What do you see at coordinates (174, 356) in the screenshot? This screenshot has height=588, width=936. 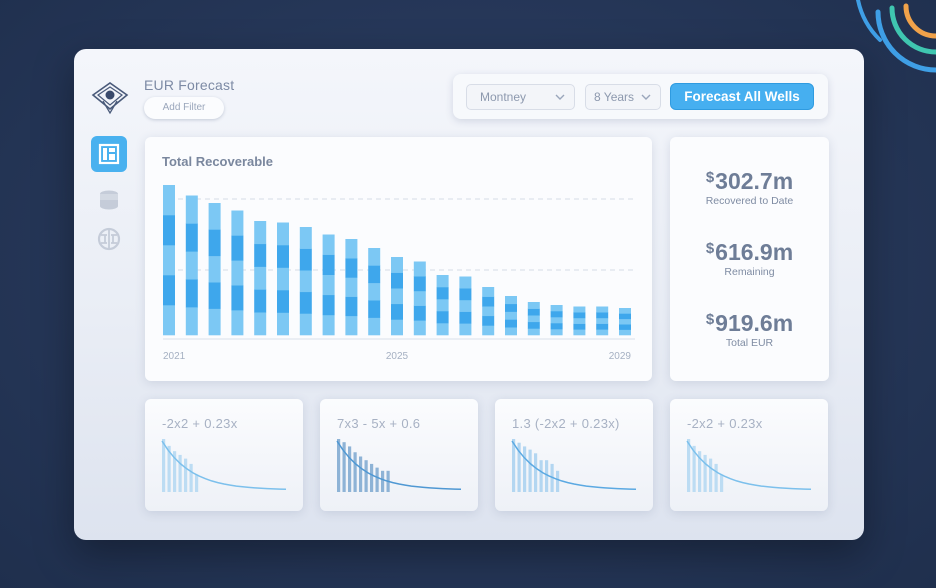 I see `x-tick-label: 2021` at bounding box center [174, 356].